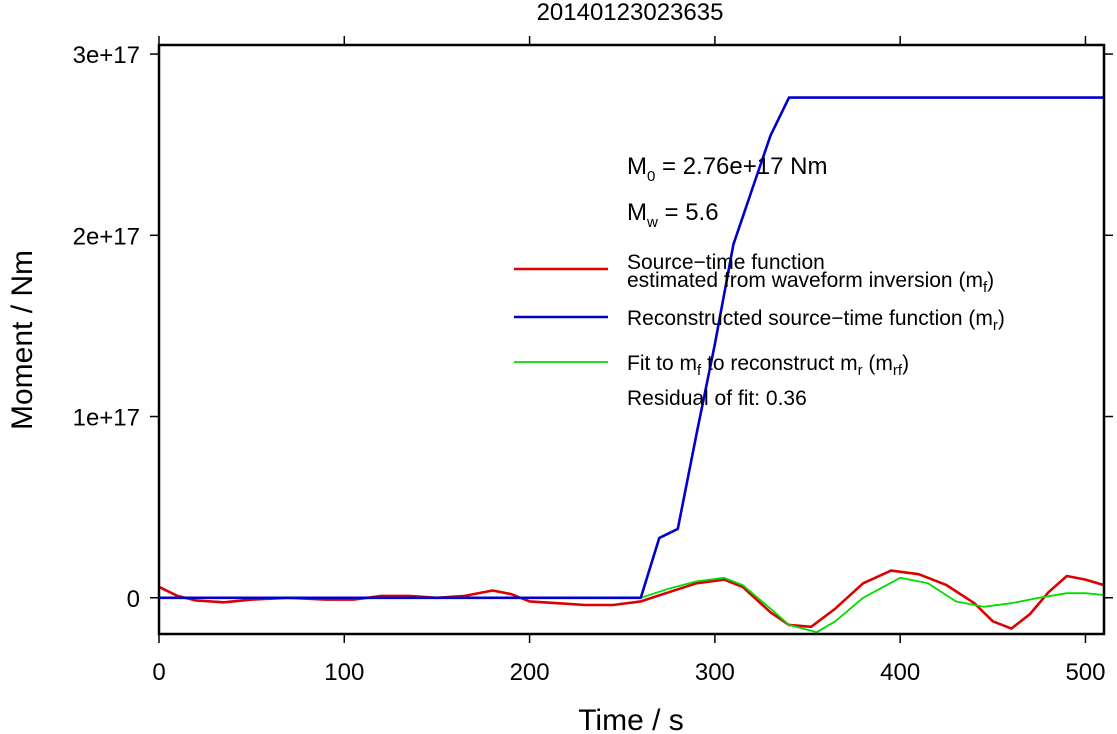  I want to click on m0-symbol: M, so click(637, 166).